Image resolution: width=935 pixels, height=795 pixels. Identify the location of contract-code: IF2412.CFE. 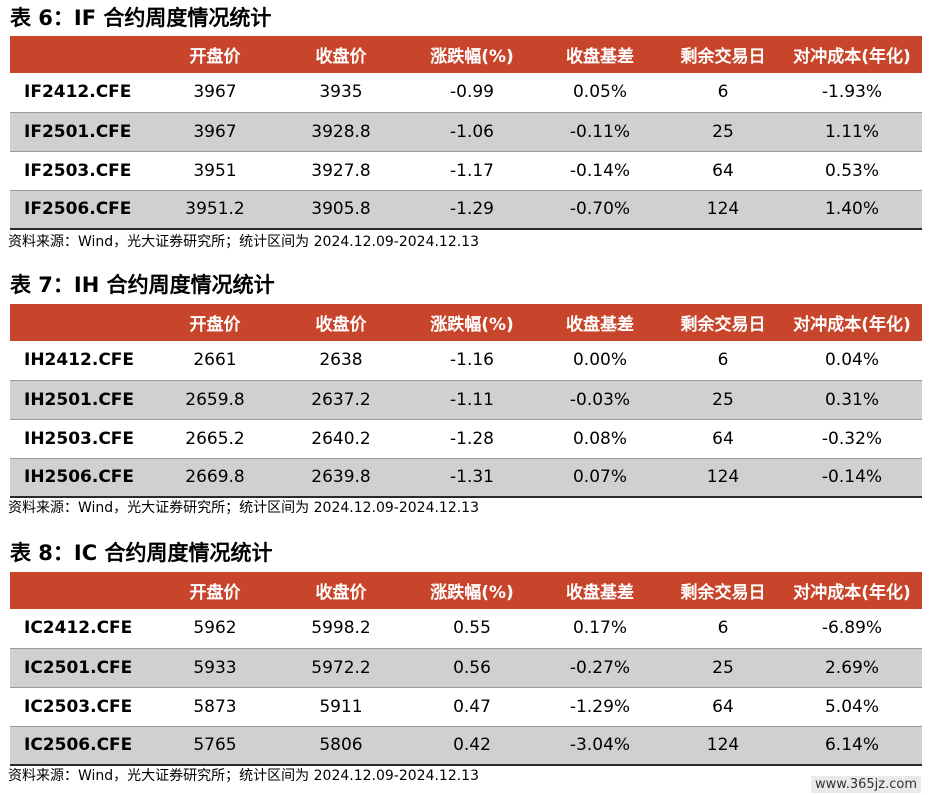
(83, 93).